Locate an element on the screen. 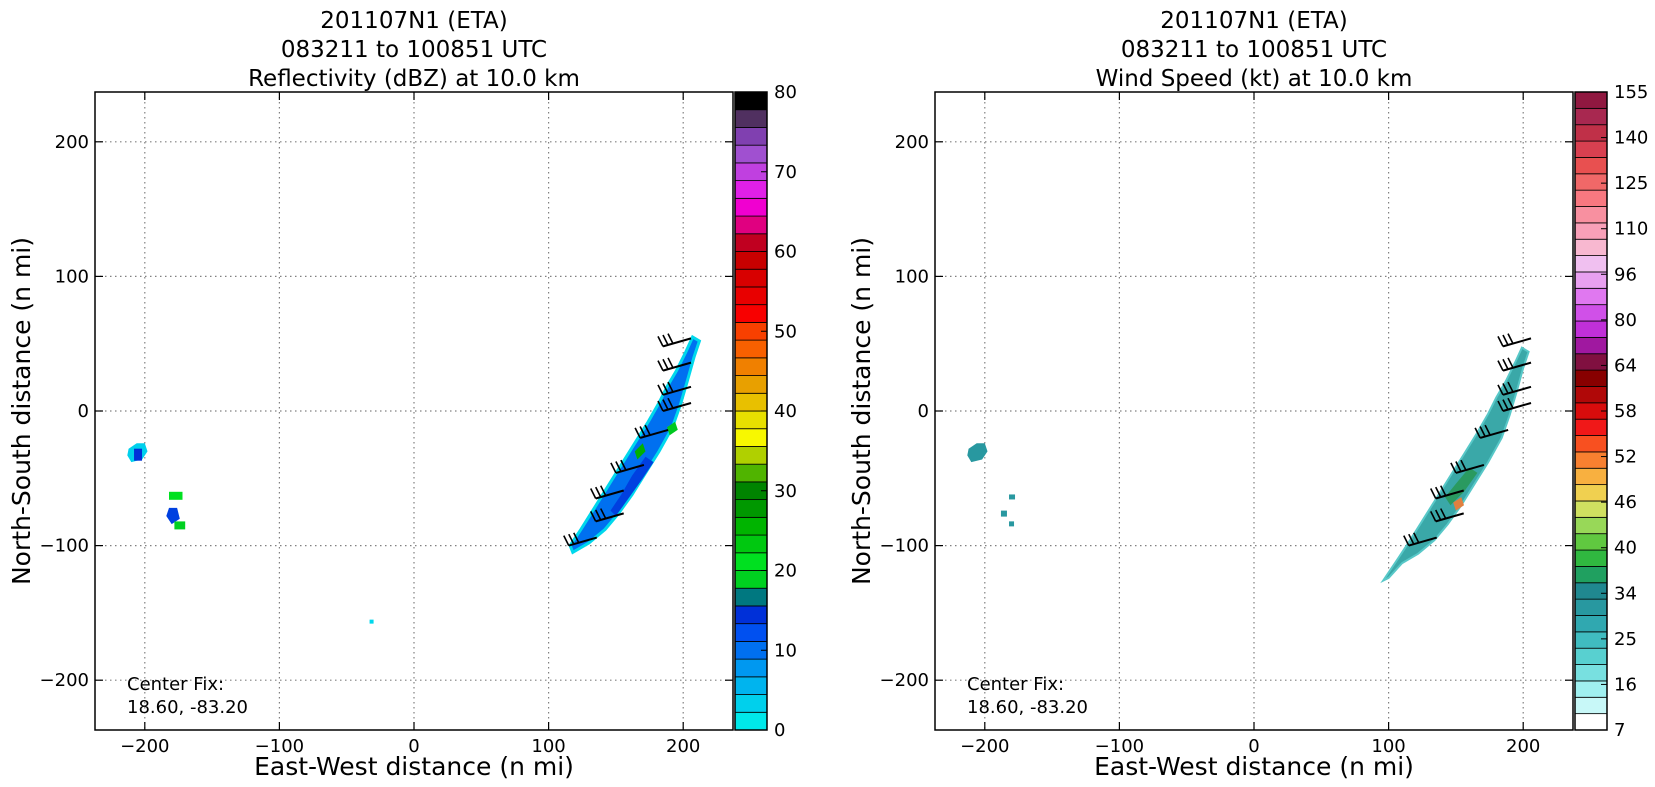 The width and height of the screenshot is (1655, 787). center-fix-text: Center Fix: is located at coordinates (1015, 684).